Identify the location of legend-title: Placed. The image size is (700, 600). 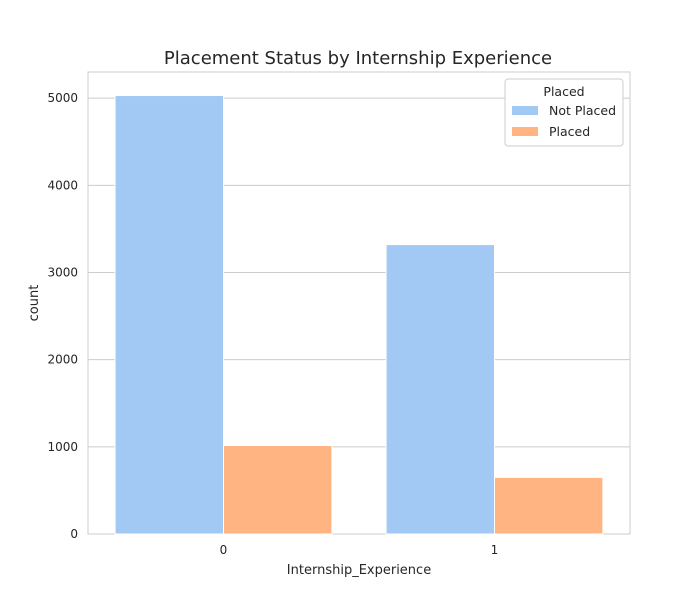
(563, 91).